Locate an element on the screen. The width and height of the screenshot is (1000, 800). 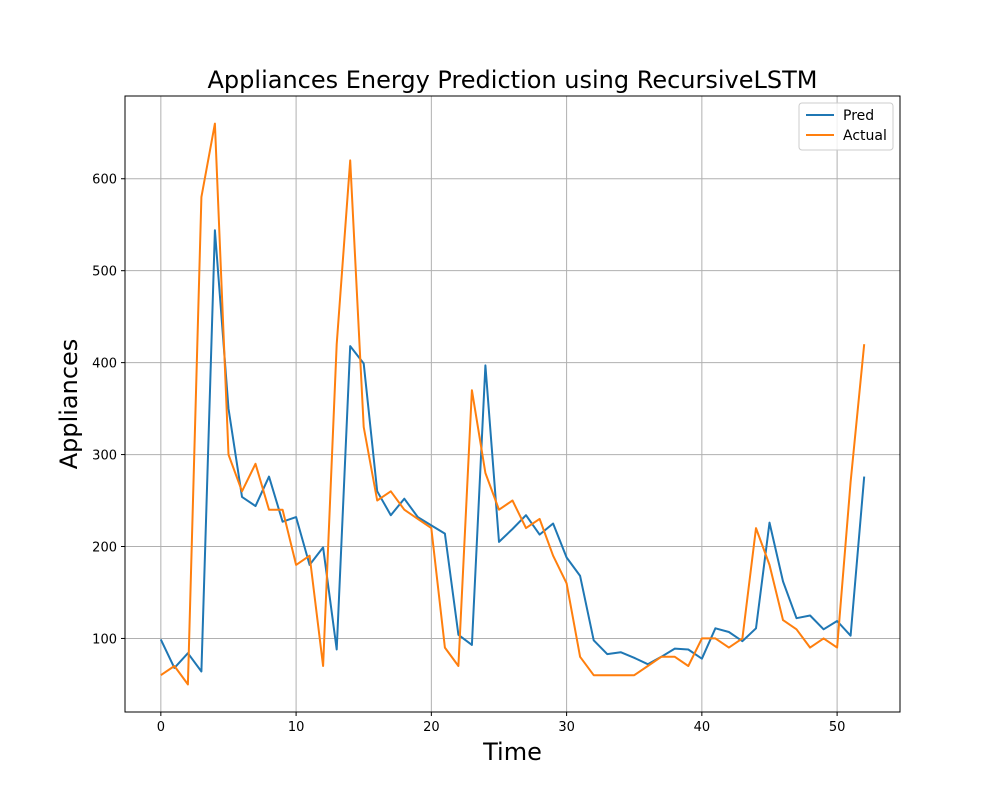
x-tick-label: 0 is located at coordinates (161, 727).